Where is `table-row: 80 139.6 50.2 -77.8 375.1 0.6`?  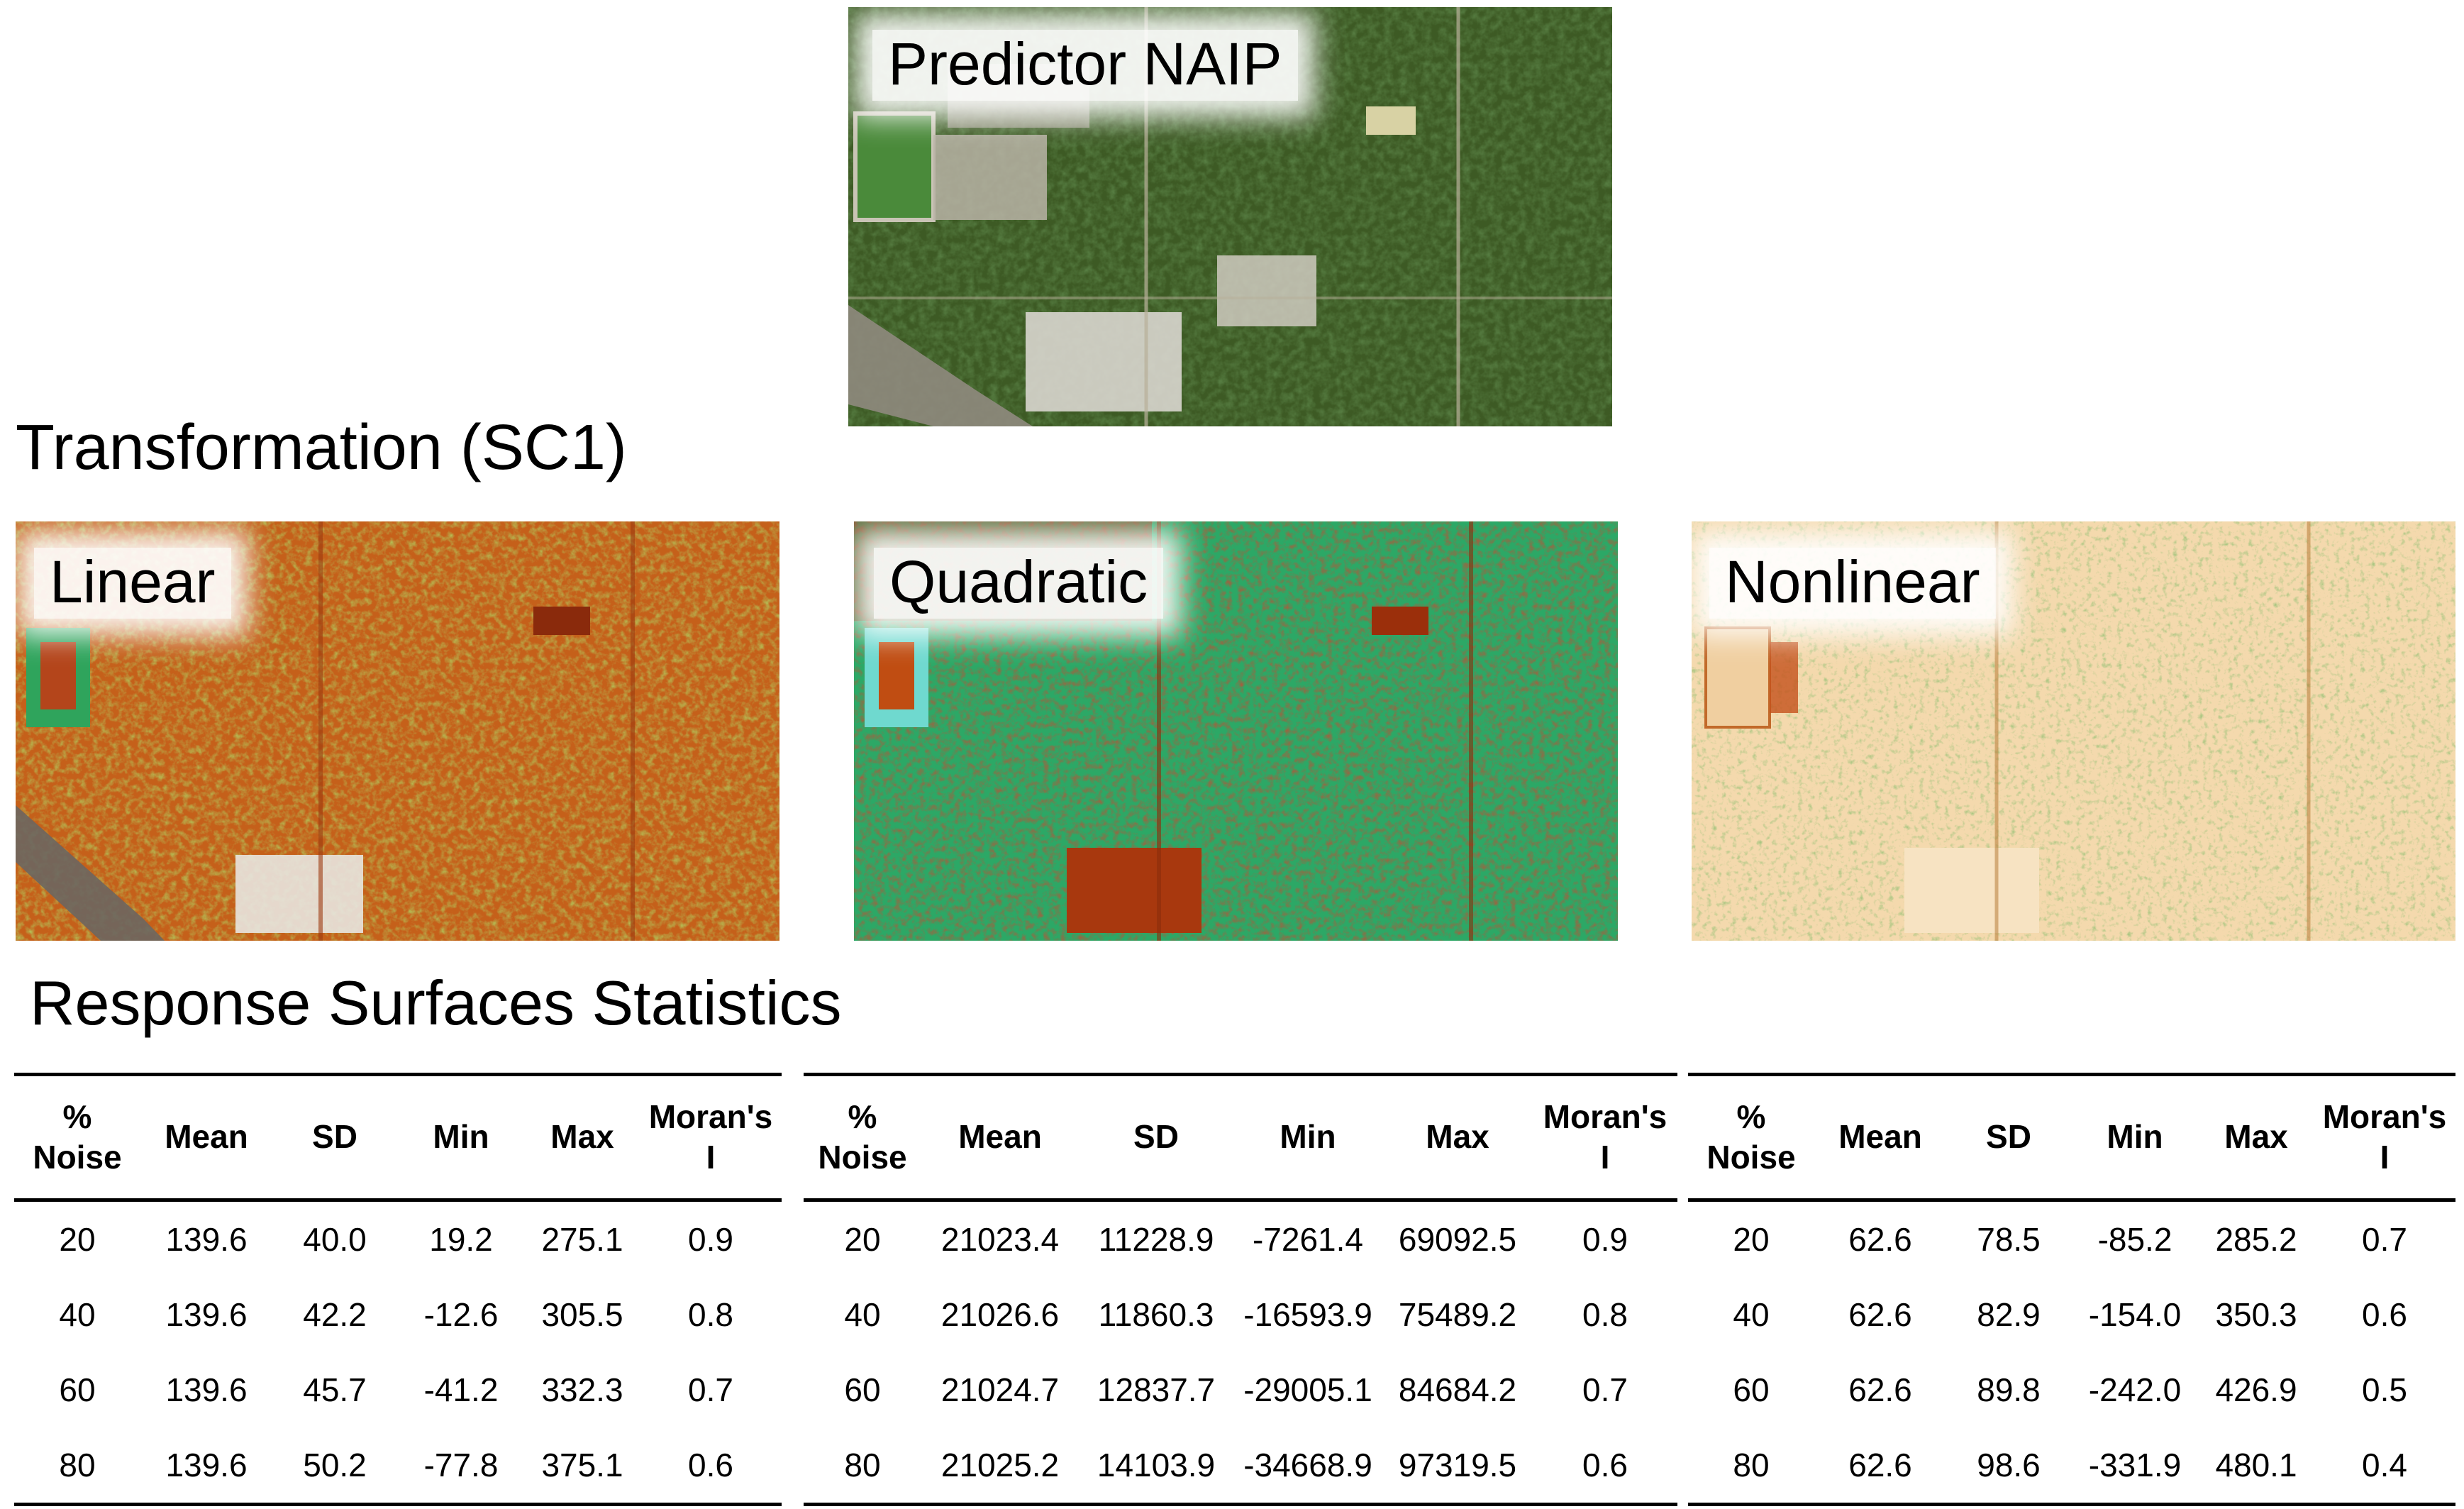 table-row: 80 139.6 50.2 -77.8 375.1 0.6 is located at coordinates (398, 1466).